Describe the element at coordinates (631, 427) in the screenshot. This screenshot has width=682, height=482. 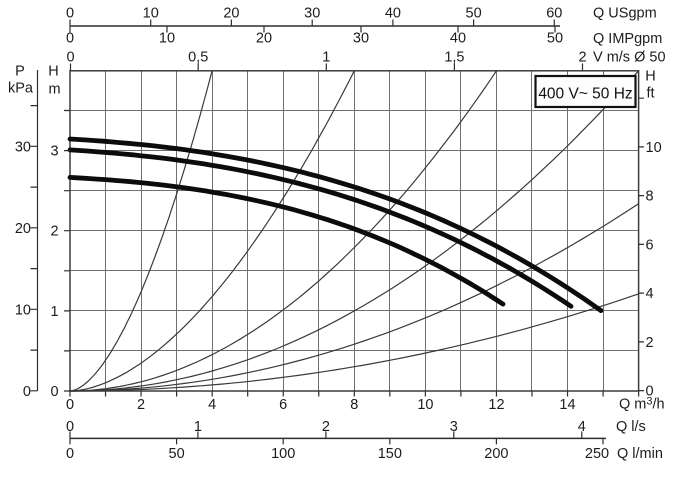
I see `svg-text: Q l/s` at that location.